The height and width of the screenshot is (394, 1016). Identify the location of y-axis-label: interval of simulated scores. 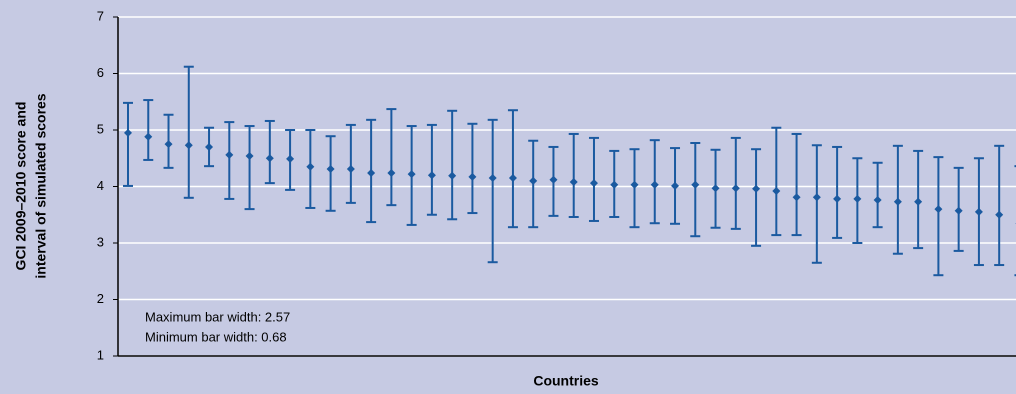
(41, 185).